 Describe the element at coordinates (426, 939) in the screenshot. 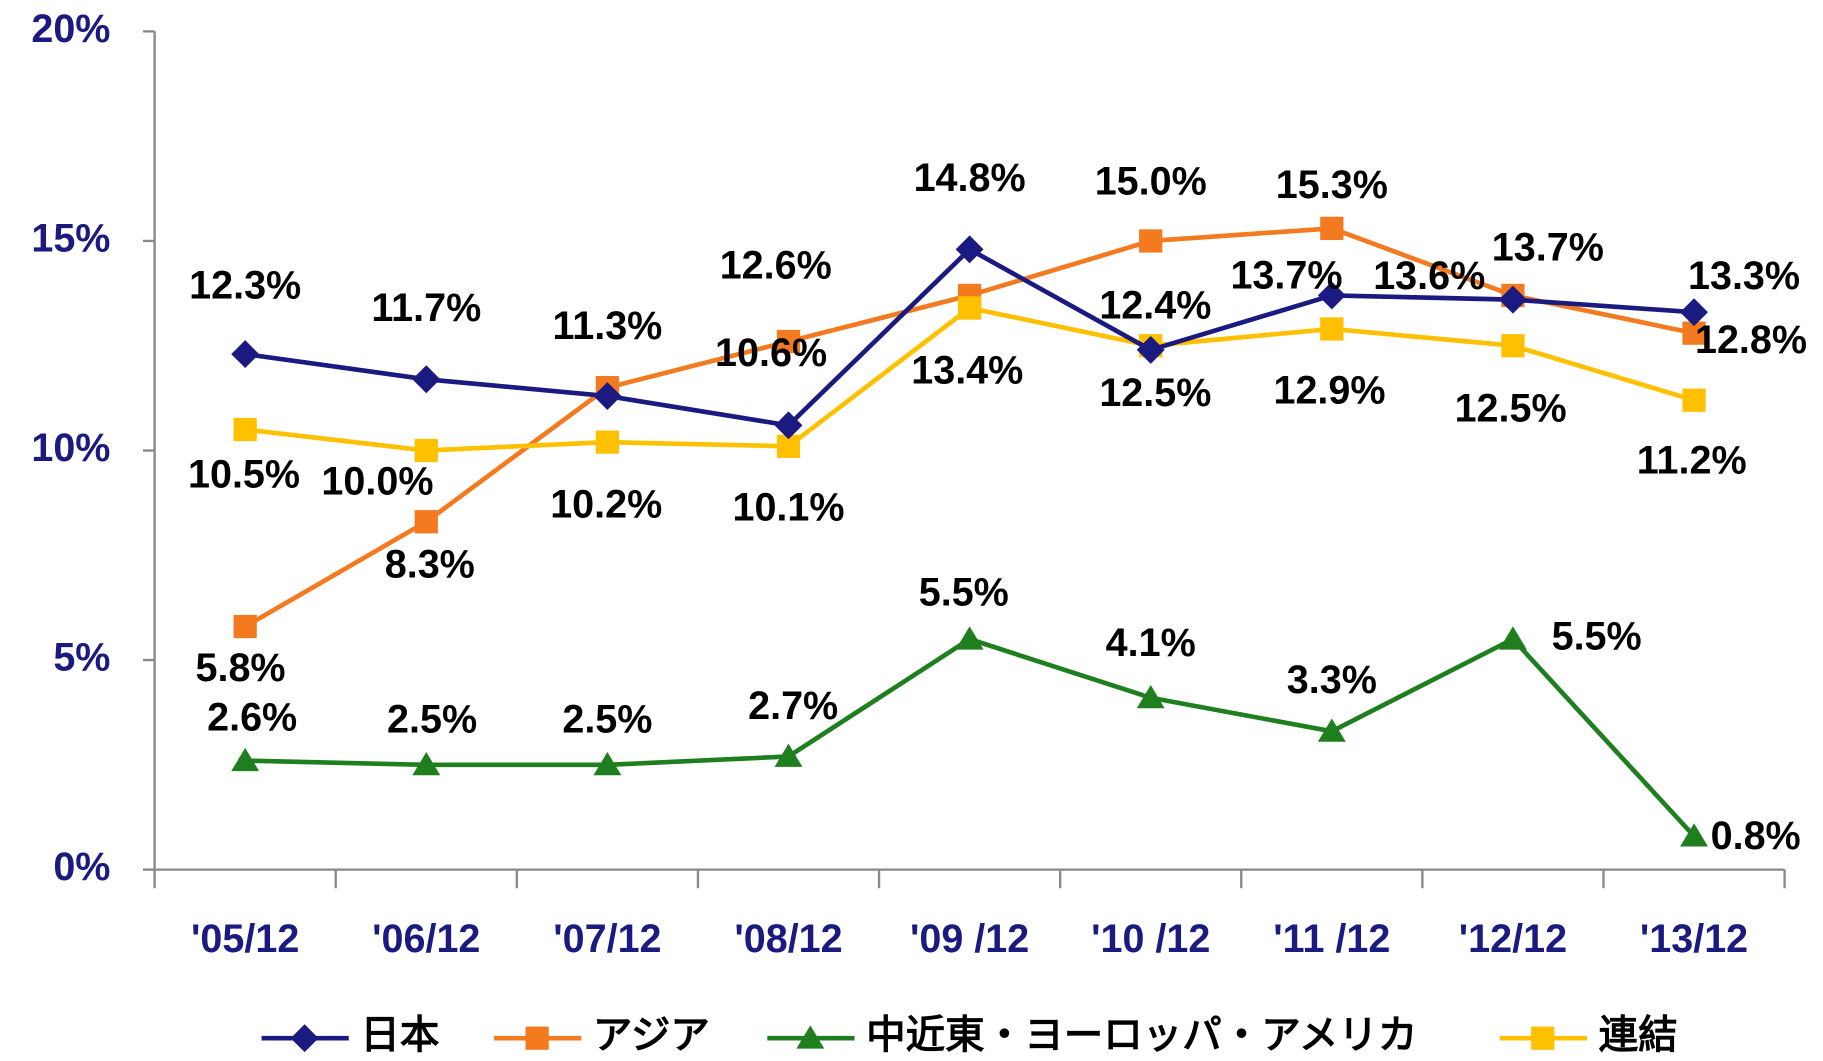

I see `x-tick-label: '06/12` at that location.